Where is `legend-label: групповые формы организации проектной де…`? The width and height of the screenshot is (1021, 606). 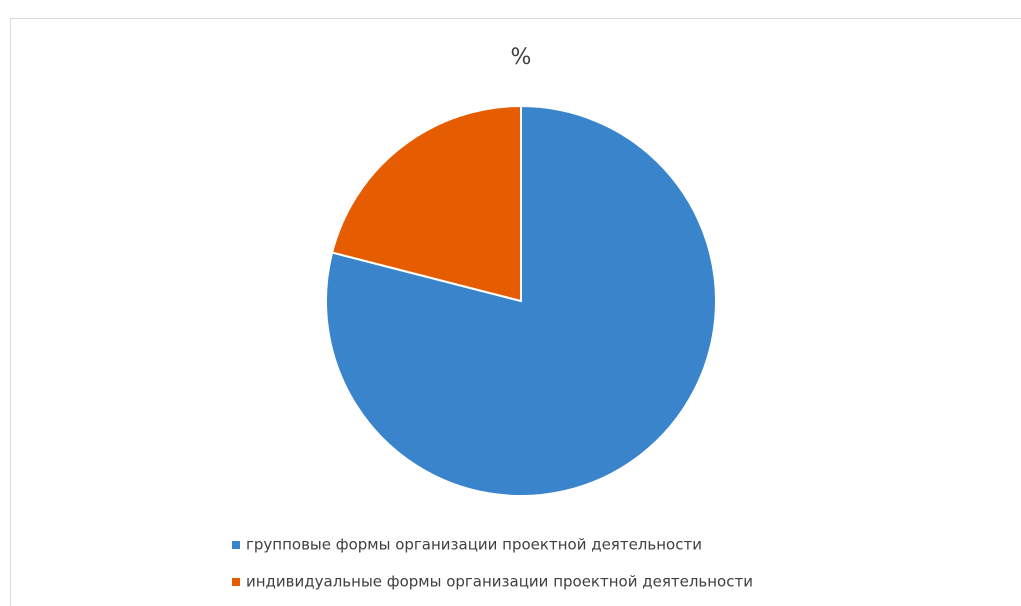
legend-label: групповые формы организации проектной де… is located at coordinates (474, 545).